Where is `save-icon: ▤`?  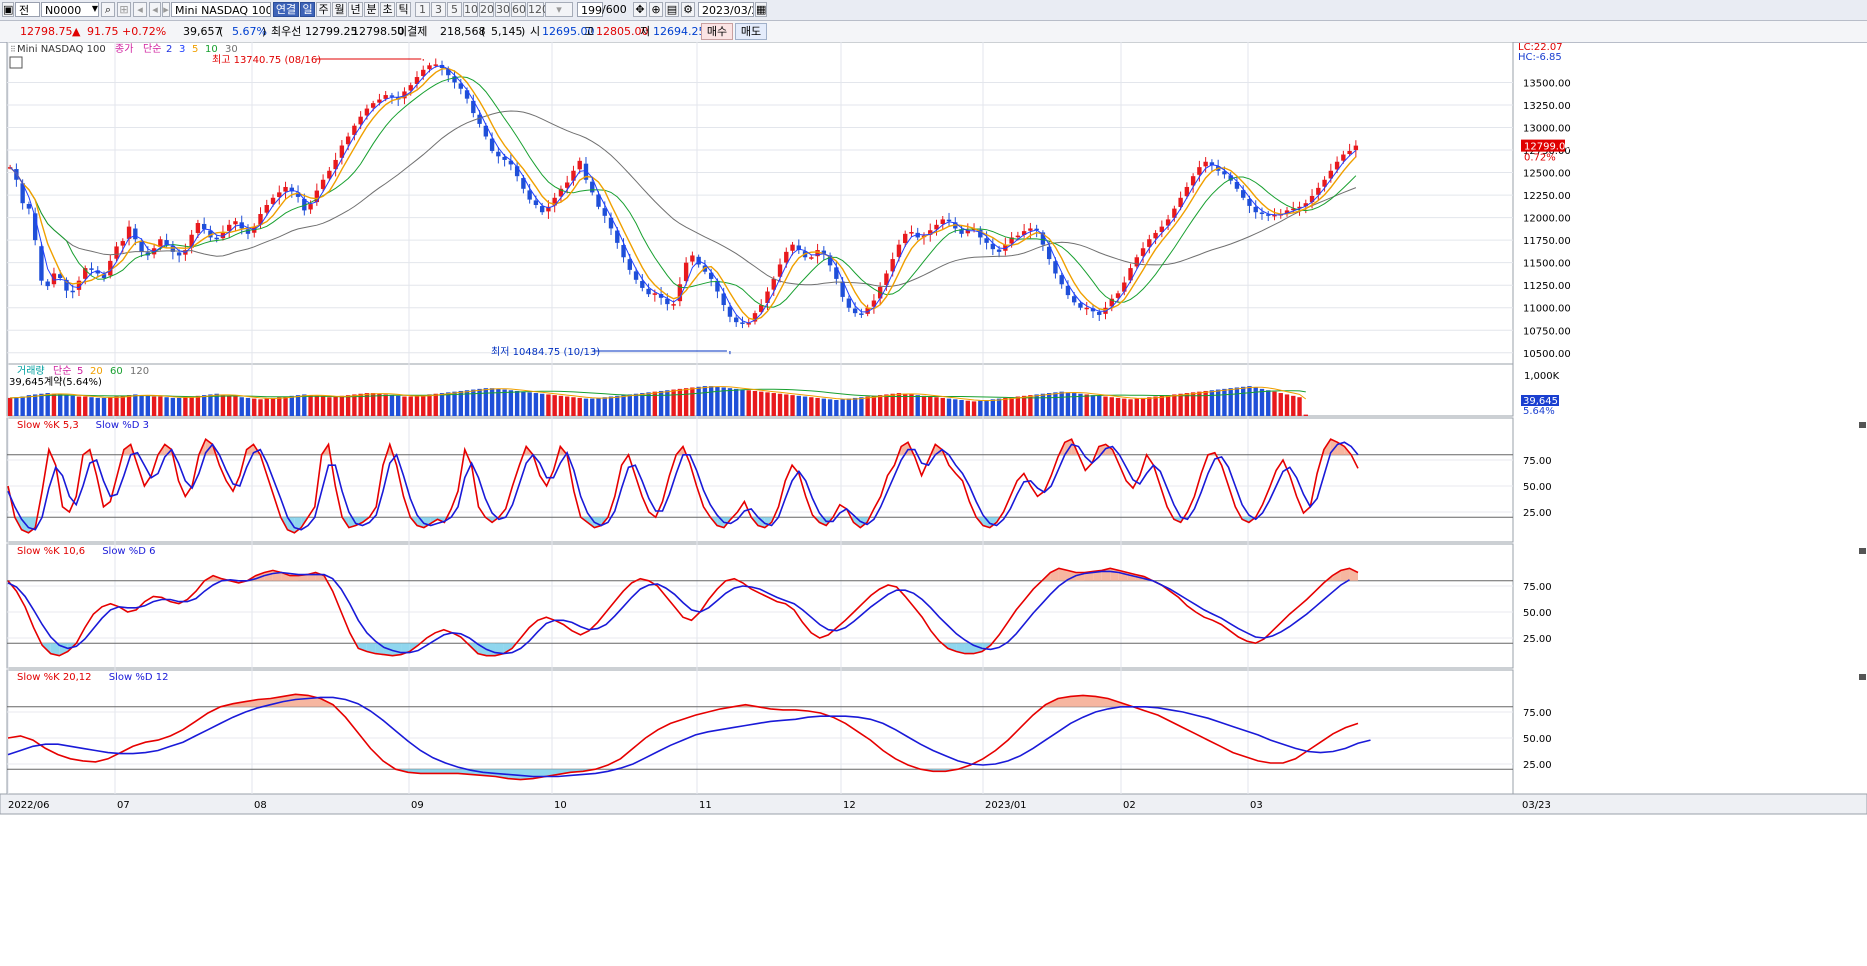 save-icon: ▤ is located at coordinates (672, 9).